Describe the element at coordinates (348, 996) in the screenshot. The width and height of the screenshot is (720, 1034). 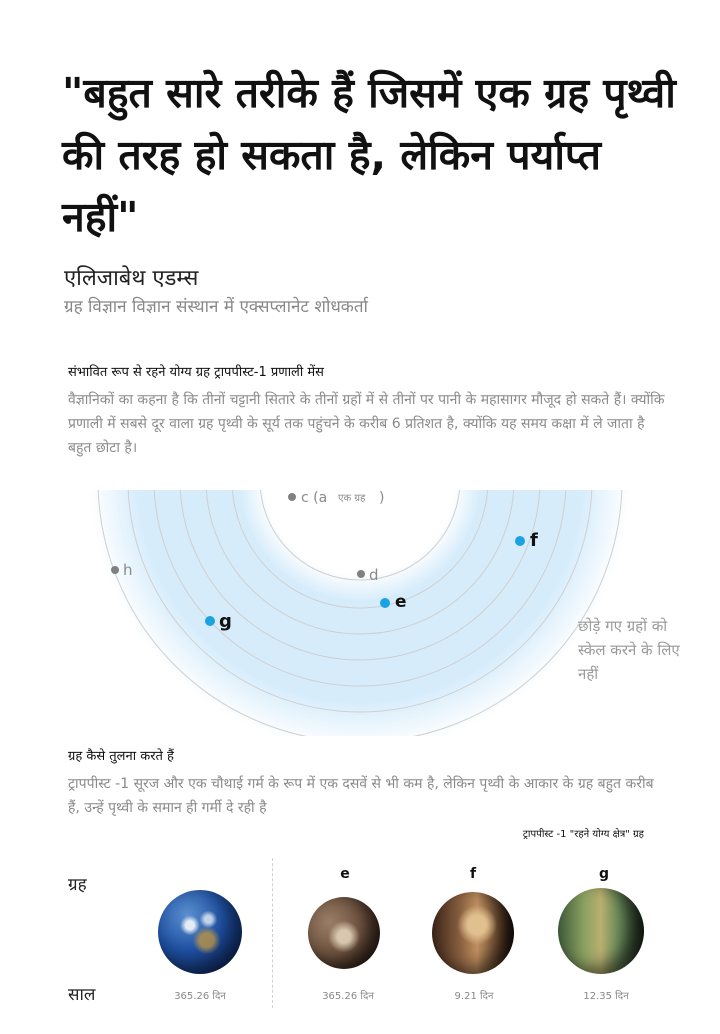
I see `planet-e-year: 365.26 दिन` at that location.